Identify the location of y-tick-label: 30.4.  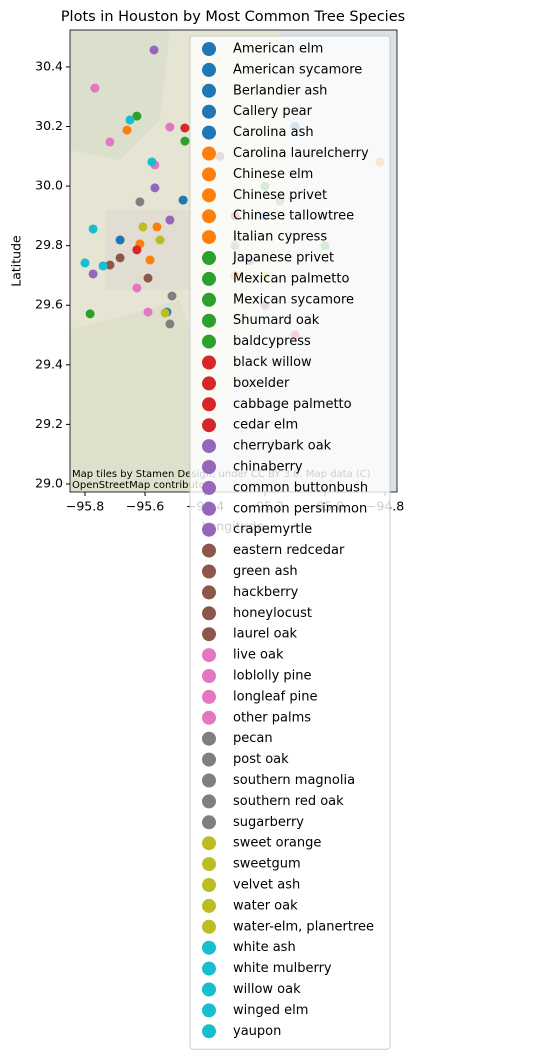
(49, 65).